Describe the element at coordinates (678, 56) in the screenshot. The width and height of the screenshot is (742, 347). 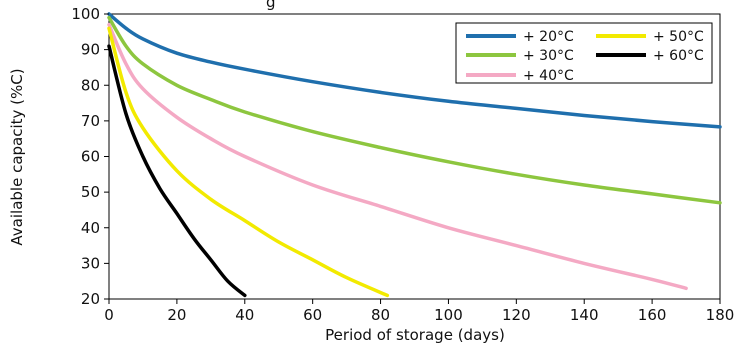
I see `legend-label-5: + 60°C` at that location.